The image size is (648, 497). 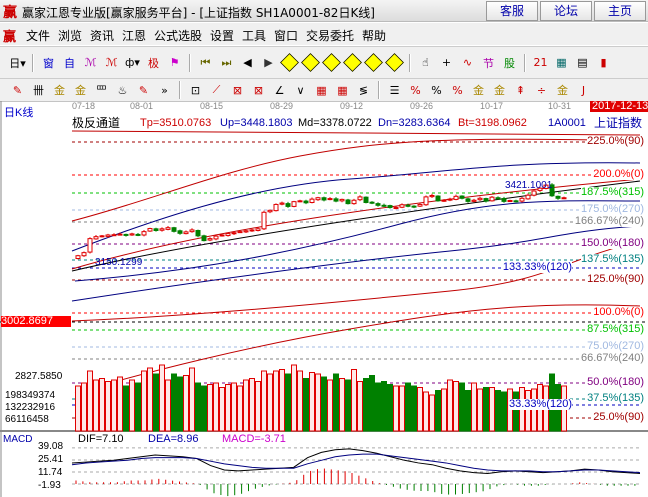 I want to click on channel-lower2-line, so click(x=357, y=241).